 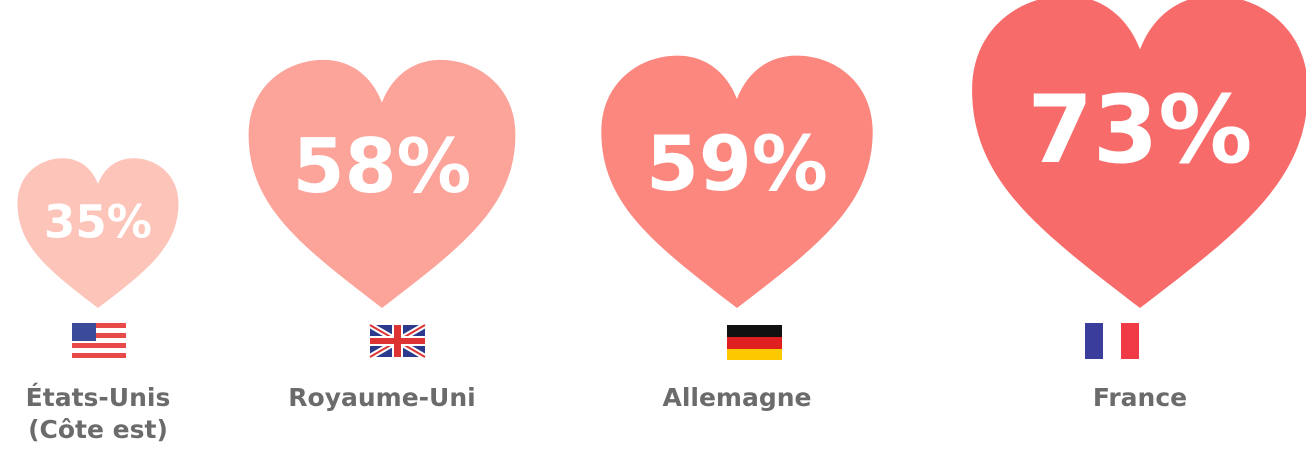 I want to click on flag-fr, so click(x=1112, y=341).